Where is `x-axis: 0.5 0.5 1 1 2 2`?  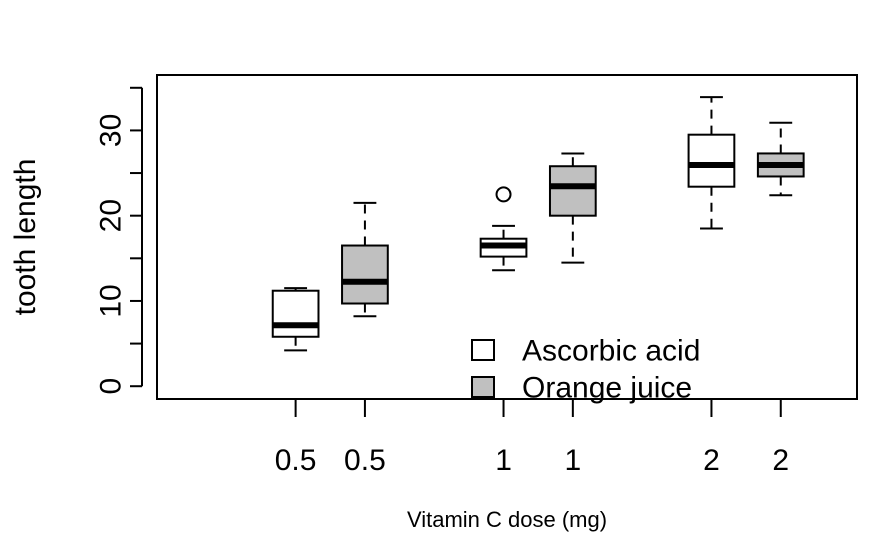 x-axis: 0.5 0.5 1 1 2 2 is located at coordinates (532, 438).